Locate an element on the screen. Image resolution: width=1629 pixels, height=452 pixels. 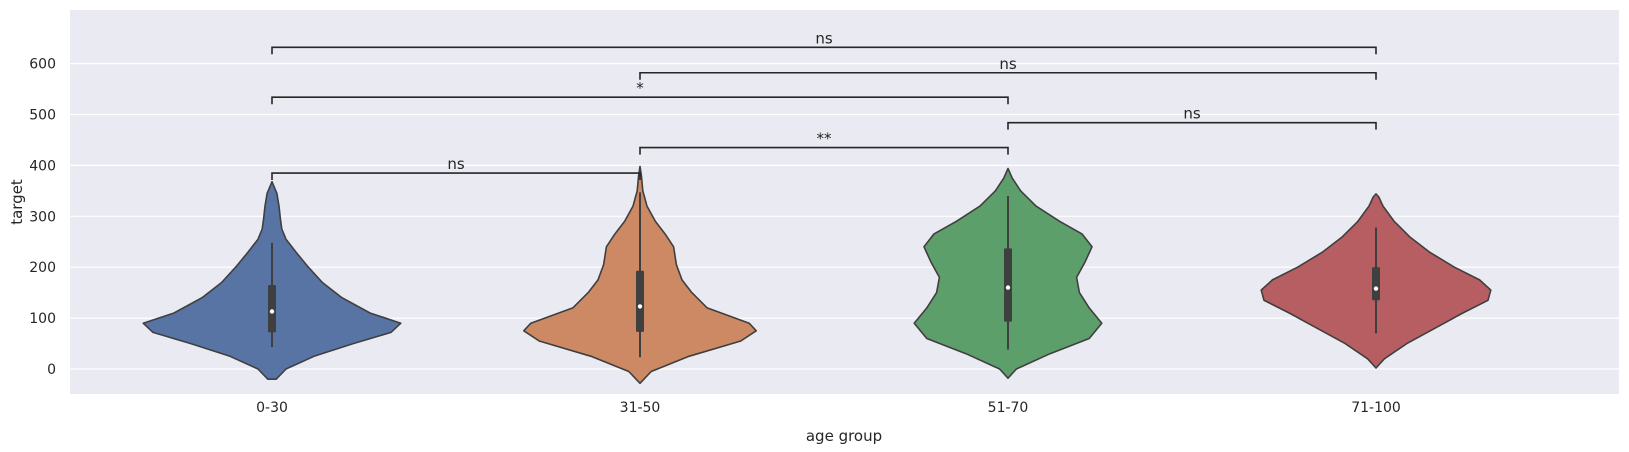
annotation-bracket: * is located at coordinates (640, 92).